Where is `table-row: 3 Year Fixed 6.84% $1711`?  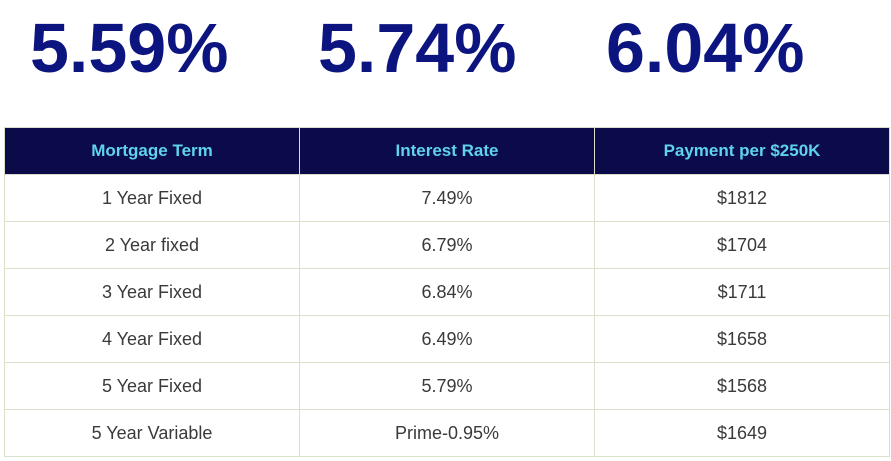
table-row: 3 Year Fixed 6.84% $1711 is located at coordinates (447, 292).